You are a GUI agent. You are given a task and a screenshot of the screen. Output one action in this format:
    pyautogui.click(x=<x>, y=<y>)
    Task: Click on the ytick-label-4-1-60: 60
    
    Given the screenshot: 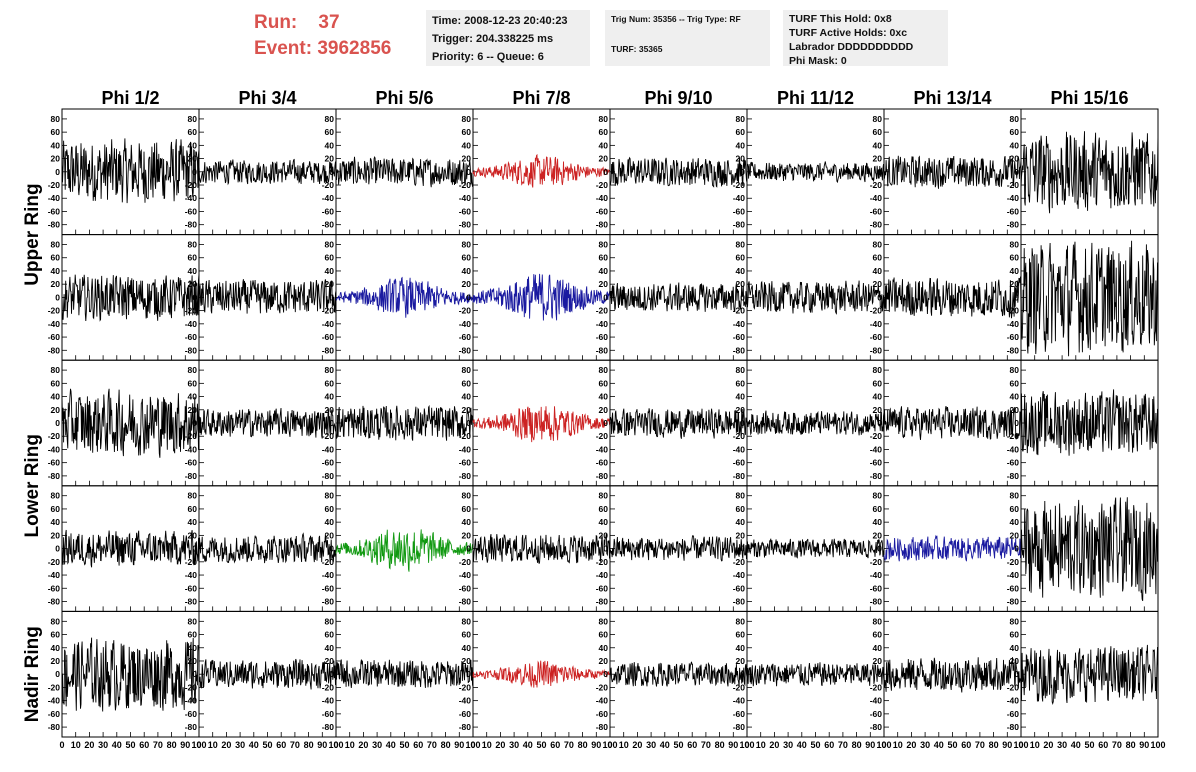 What is the action you would take?
    pyautogui.click(x=193, y=635)
    